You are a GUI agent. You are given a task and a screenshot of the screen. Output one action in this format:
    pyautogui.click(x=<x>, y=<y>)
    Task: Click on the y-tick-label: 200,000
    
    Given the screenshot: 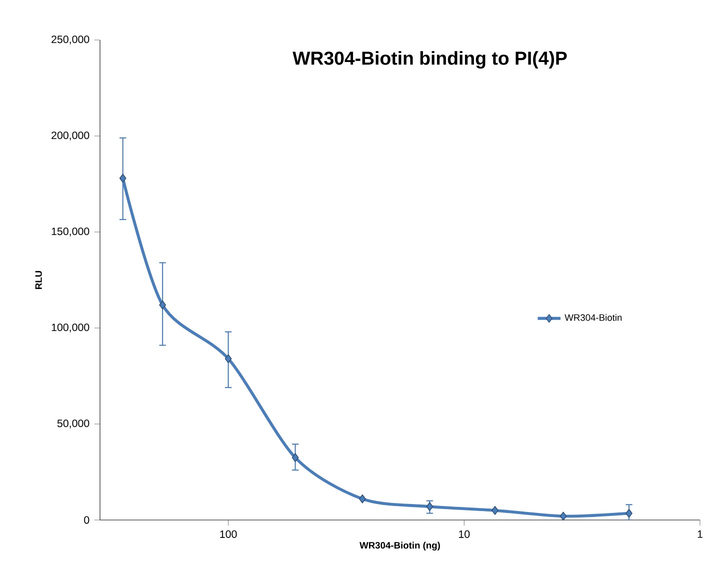 What is the action you would take?
    pyautogui.click(x=71, y=136)
    